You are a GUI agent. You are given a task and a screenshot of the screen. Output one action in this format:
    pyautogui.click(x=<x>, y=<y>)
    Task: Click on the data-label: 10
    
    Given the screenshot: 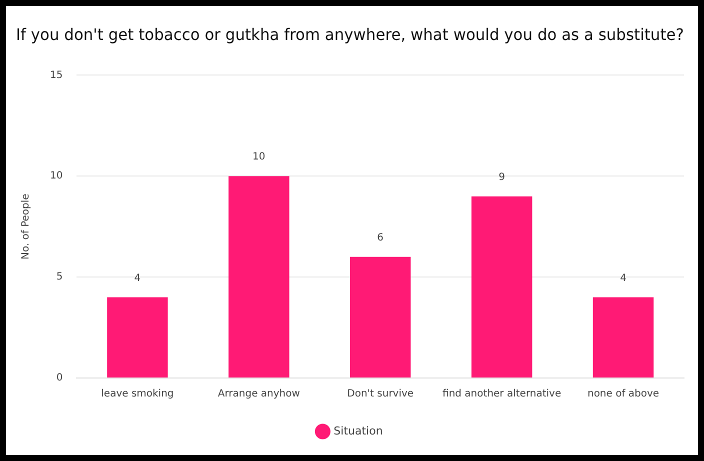 What is the action you would take?
    pyautogui.click(x=259, y=157)
    